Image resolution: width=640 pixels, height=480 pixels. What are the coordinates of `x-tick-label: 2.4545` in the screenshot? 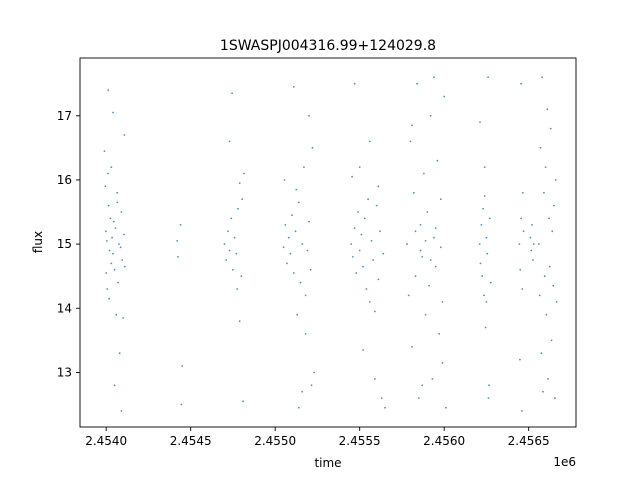 It's located at (191, 441).